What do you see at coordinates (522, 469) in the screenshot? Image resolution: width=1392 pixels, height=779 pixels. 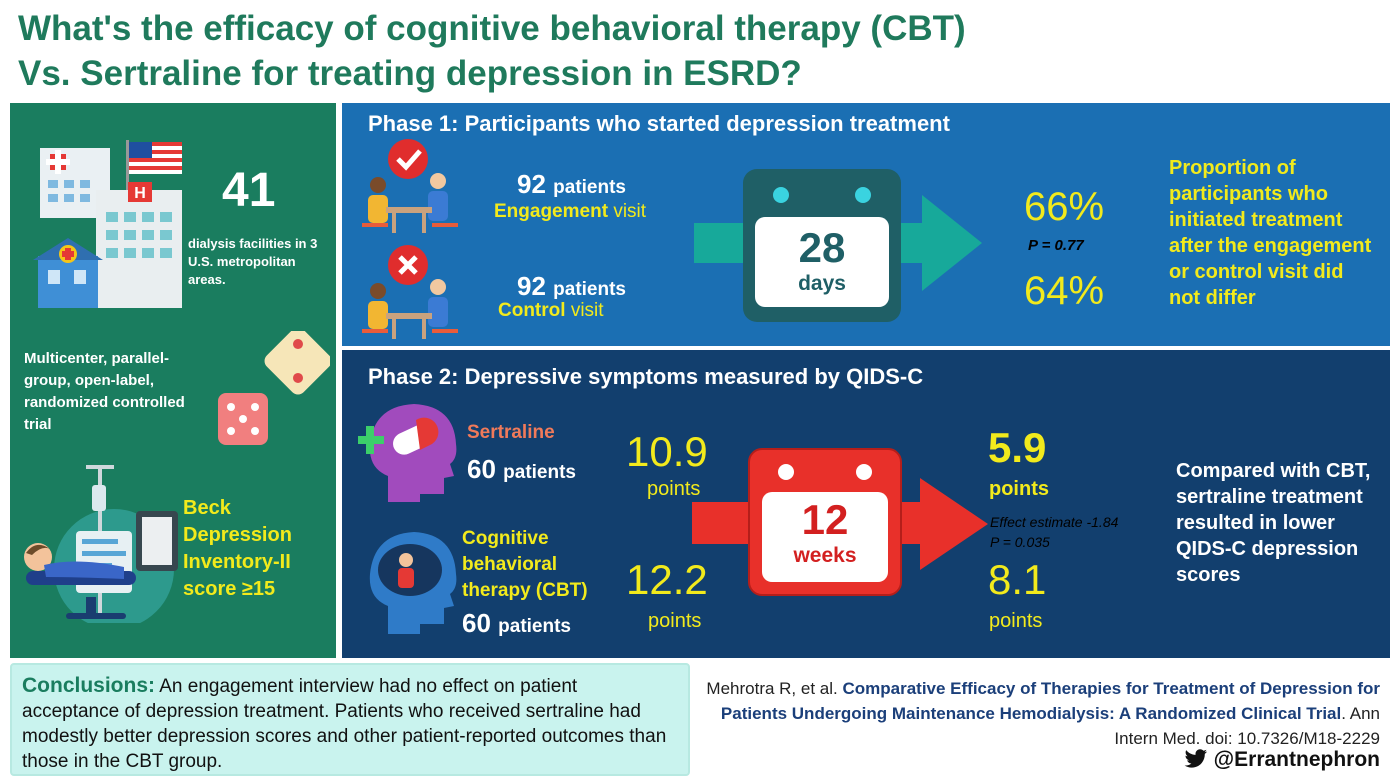 I see `sertraline-count: 60 patients` at bounding box center [522, 469].